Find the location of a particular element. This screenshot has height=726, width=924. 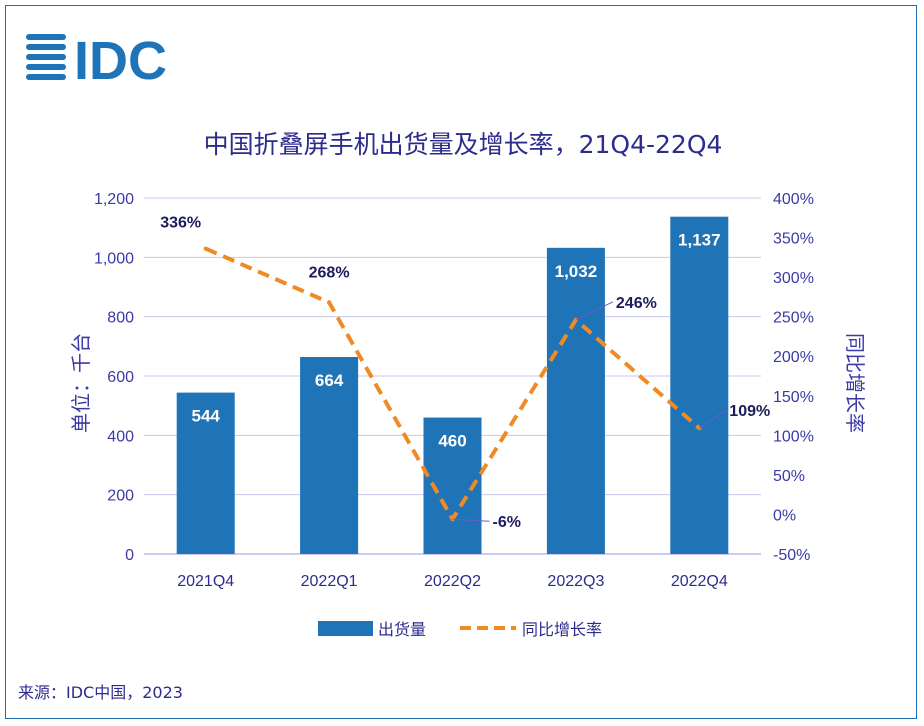

y-tick-label: 1,000 is located at coordinates (114, 258).